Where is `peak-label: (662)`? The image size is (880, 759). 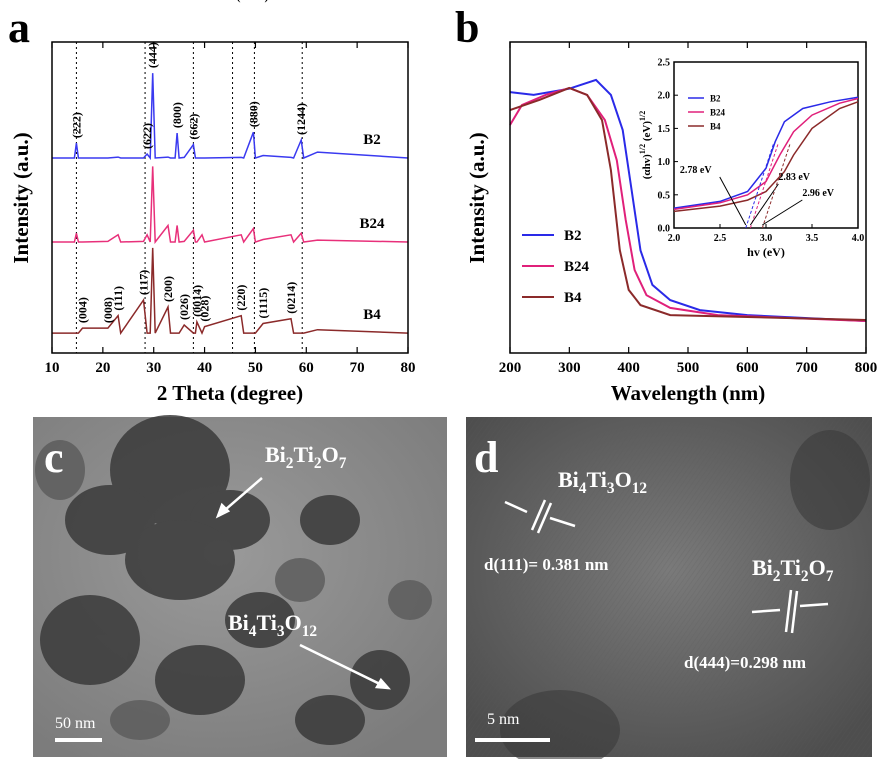
peak-label: (662) is located at coordinates (193, 127).